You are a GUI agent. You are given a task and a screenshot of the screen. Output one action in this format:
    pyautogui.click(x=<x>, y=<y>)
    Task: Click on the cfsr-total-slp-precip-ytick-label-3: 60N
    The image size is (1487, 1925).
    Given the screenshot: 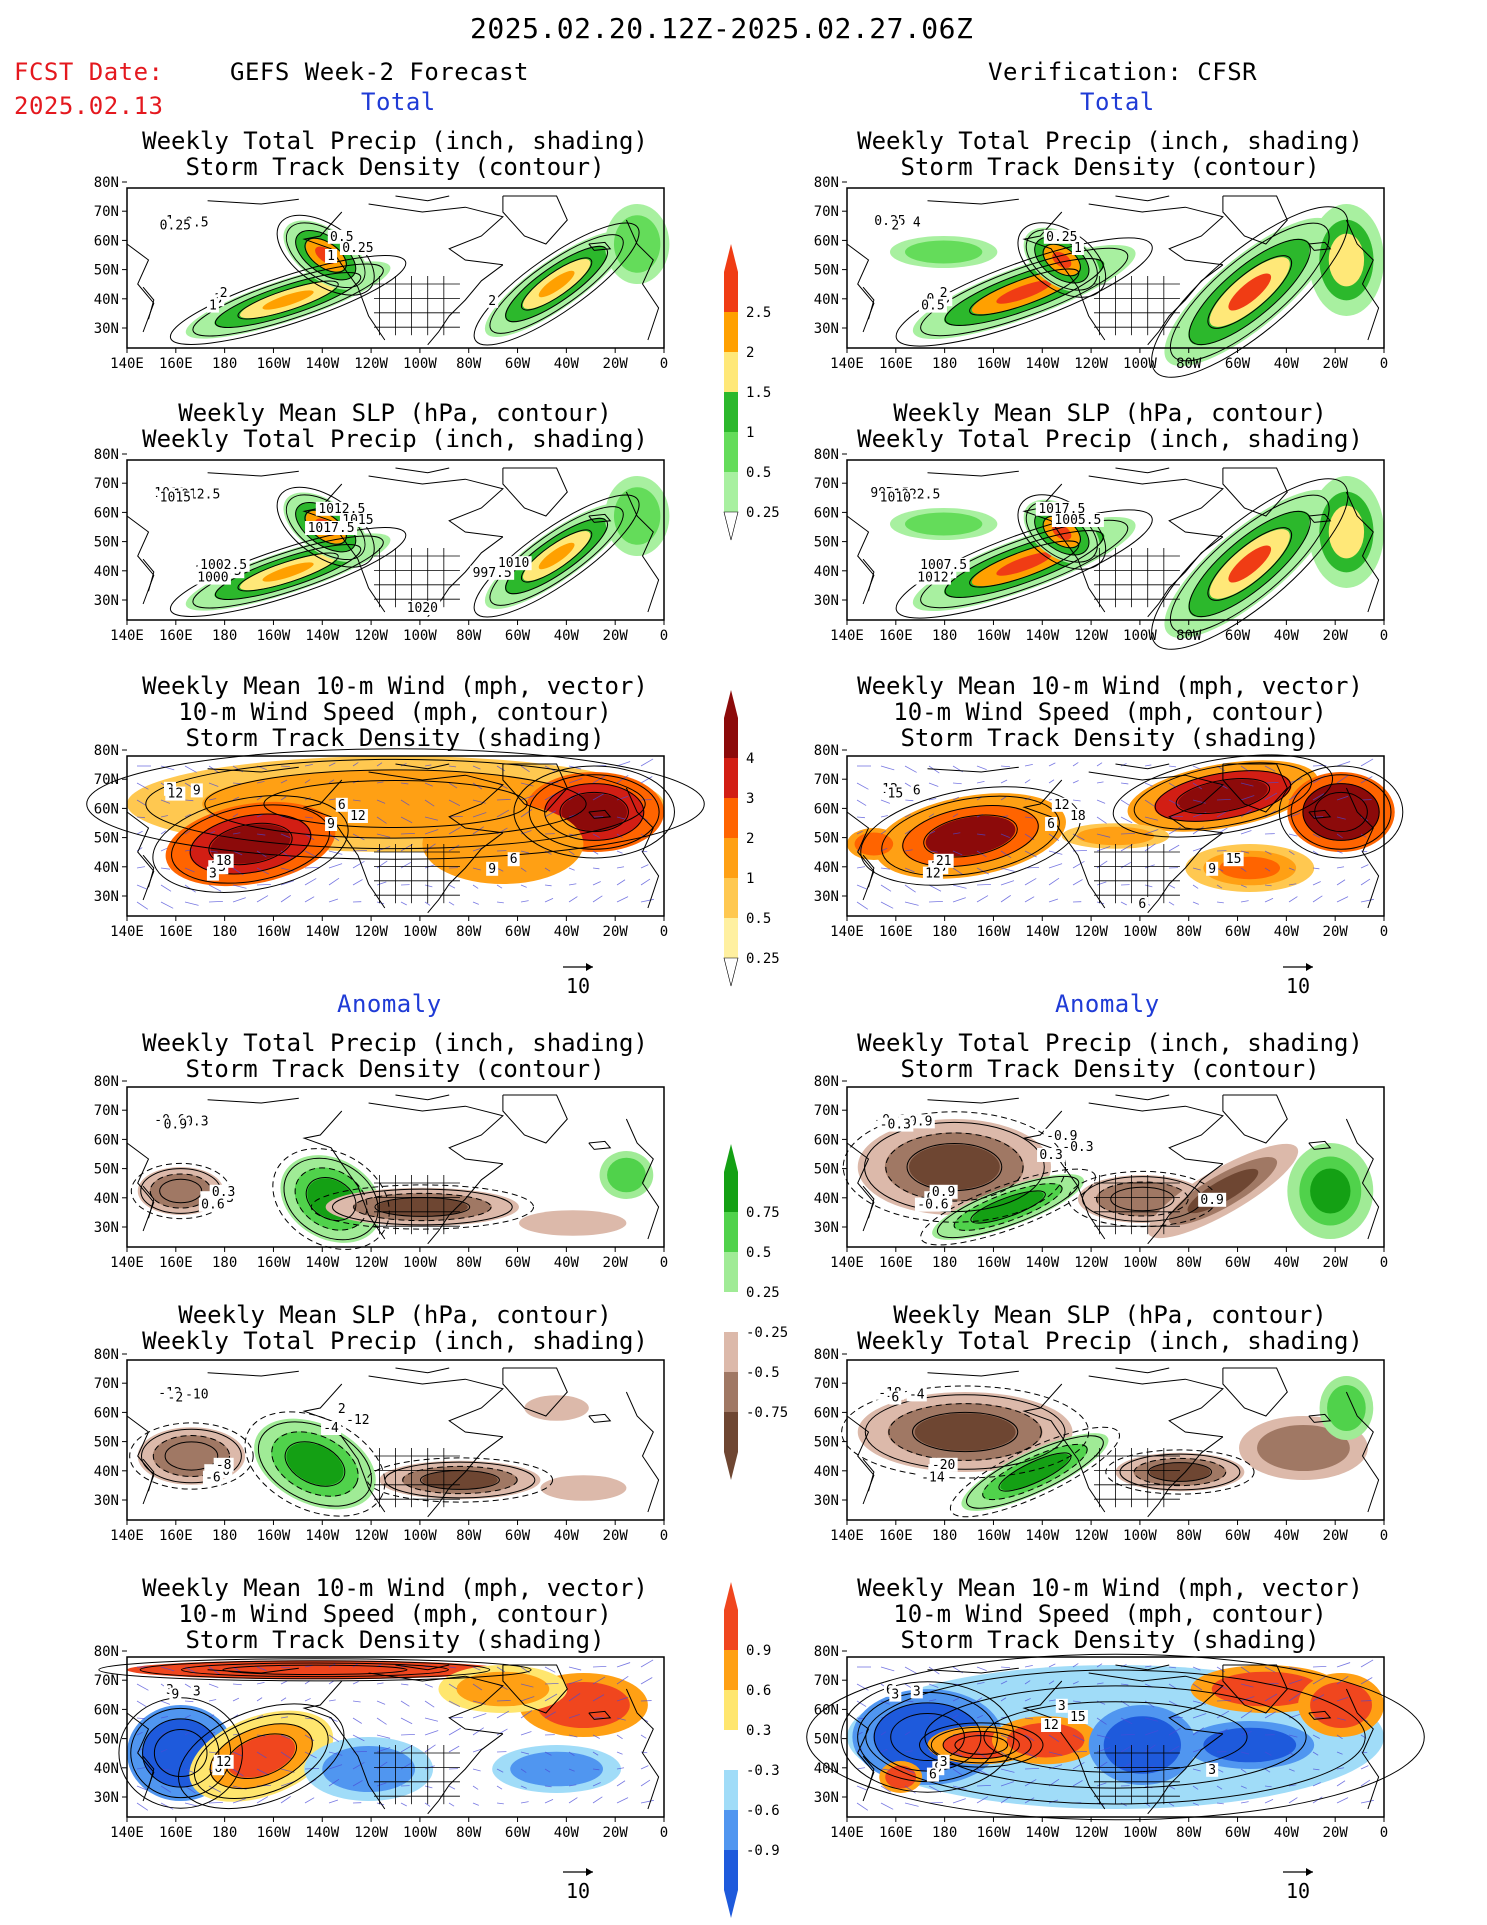 What is the action you would take?
    pyautogui.click(x=826, y=513)
    